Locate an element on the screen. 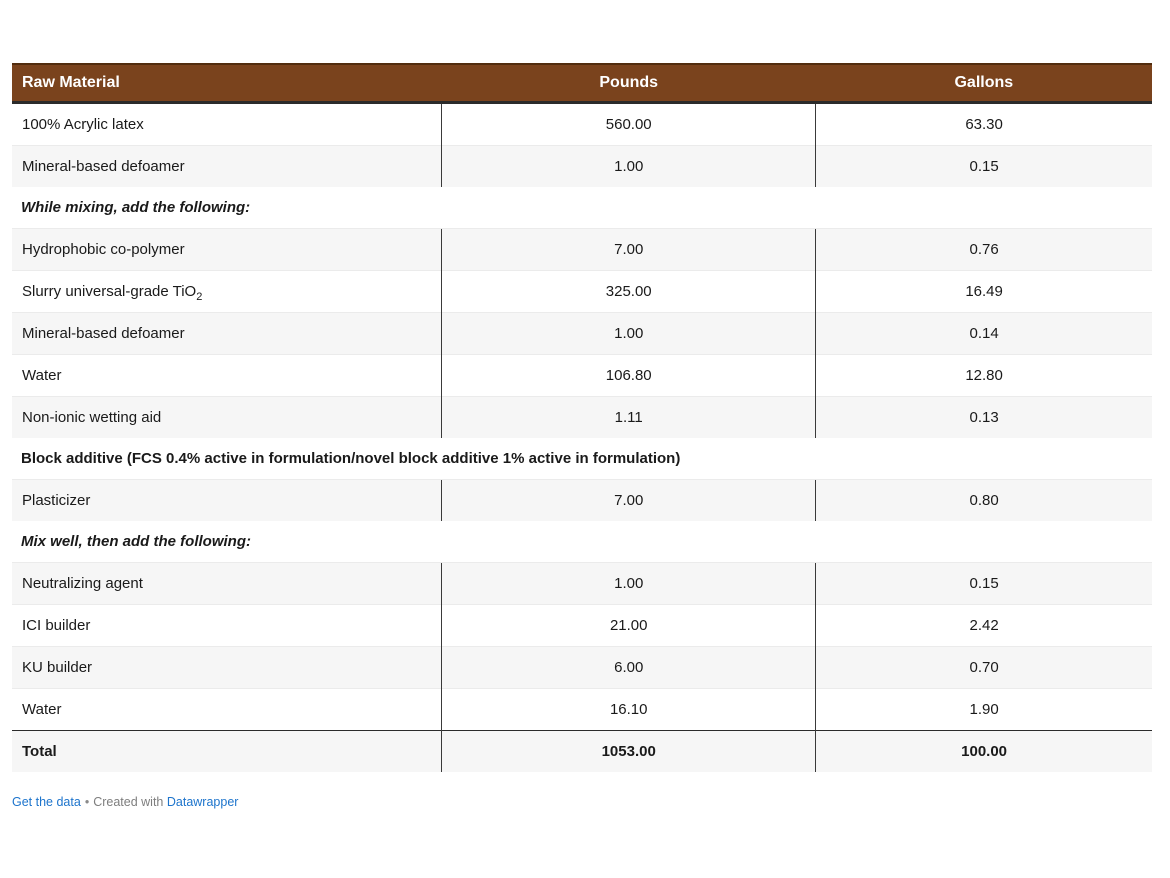 The height and width of the screenshot is (878, 1170). pounds-cell: 1.11 is located at coordinates (628, 417).